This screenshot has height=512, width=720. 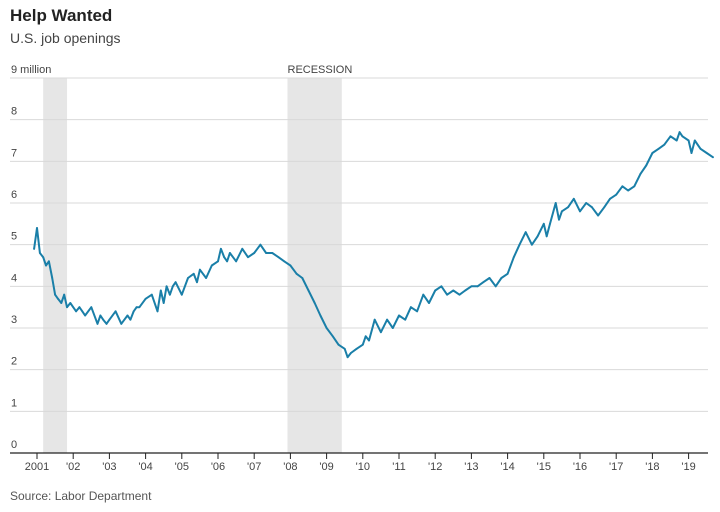 I want to click on x-tick-label: '04, so click(x=145, y=467).